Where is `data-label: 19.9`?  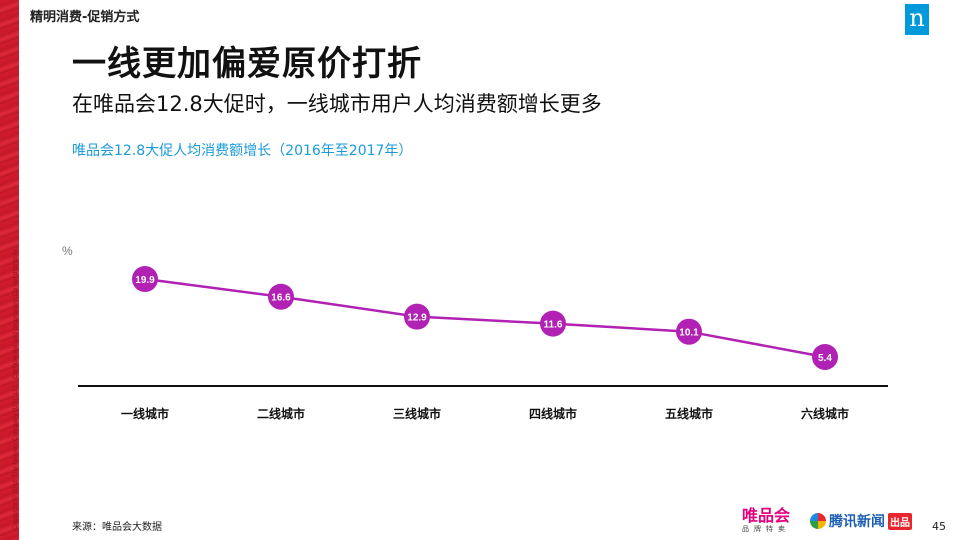
data-label: 19.9 is located at coordinates (145, 280).